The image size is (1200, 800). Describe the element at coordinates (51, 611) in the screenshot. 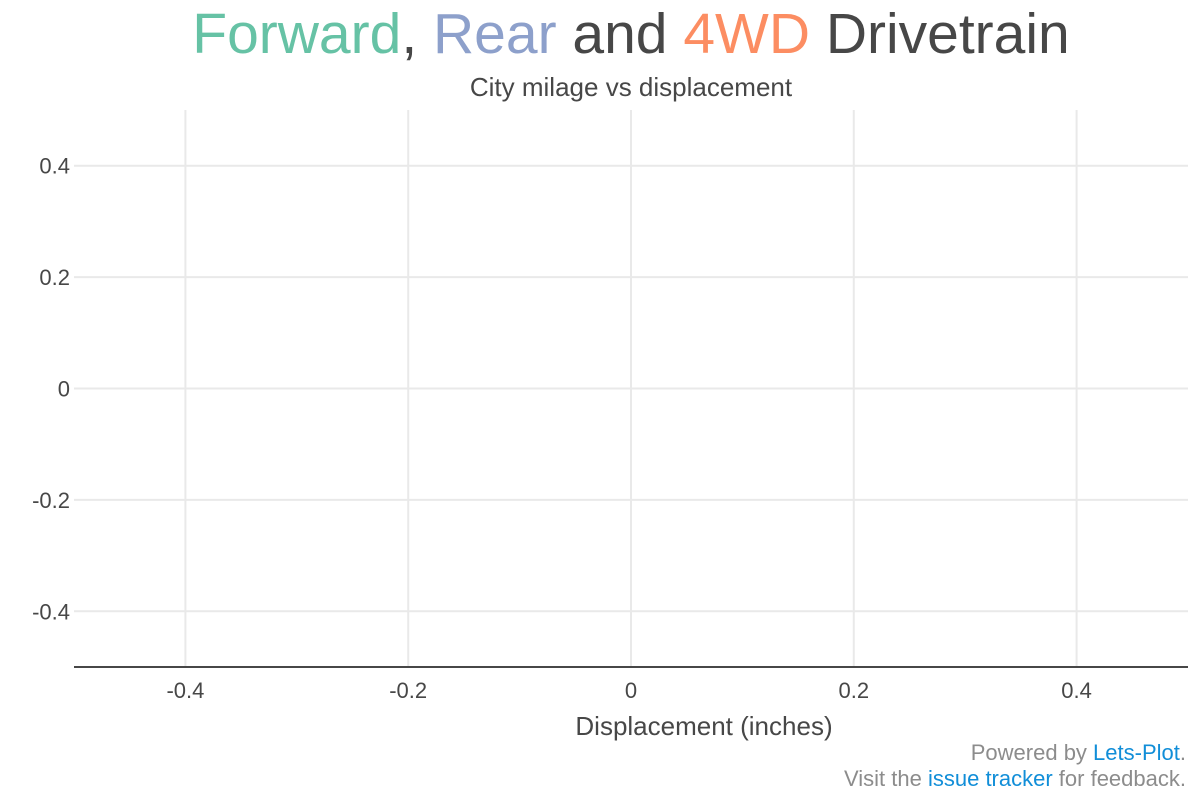

I see `y-tick-label: -0.4` at that location.